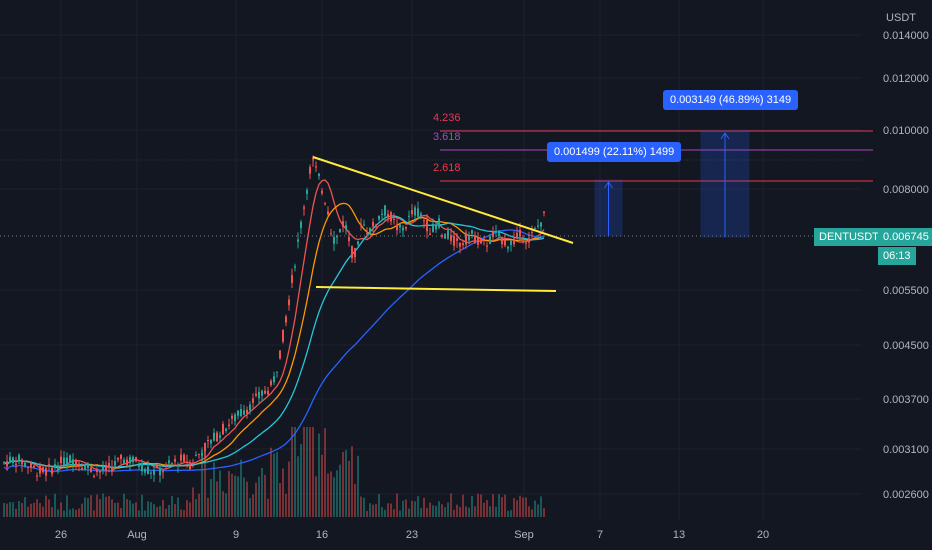 The image size is (932, 550). Describe the element at coordinates (906, 400) in the screenshot. I see `y-tick-label: 0.003700` at that location.